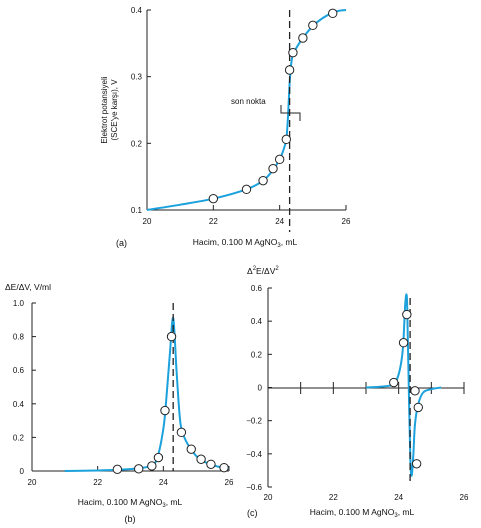 The width and height of the screenshot is (481, 528). I want to click on panel-a-ylabel-line1: Elektrot potansiyeli, so click(104, 109).